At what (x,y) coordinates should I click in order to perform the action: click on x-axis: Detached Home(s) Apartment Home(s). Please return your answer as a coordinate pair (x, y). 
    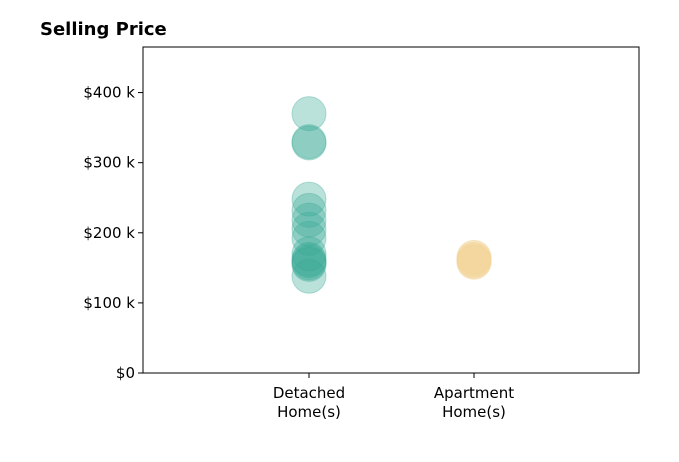
    Looking at the image, I should click on (393, 397).